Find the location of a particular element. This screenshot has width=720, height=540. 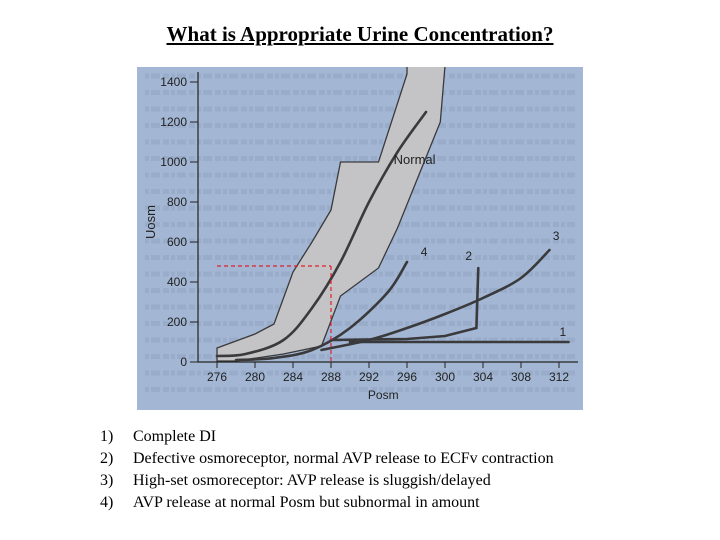

legend-number: 4) is located at coordinates (107, 502).